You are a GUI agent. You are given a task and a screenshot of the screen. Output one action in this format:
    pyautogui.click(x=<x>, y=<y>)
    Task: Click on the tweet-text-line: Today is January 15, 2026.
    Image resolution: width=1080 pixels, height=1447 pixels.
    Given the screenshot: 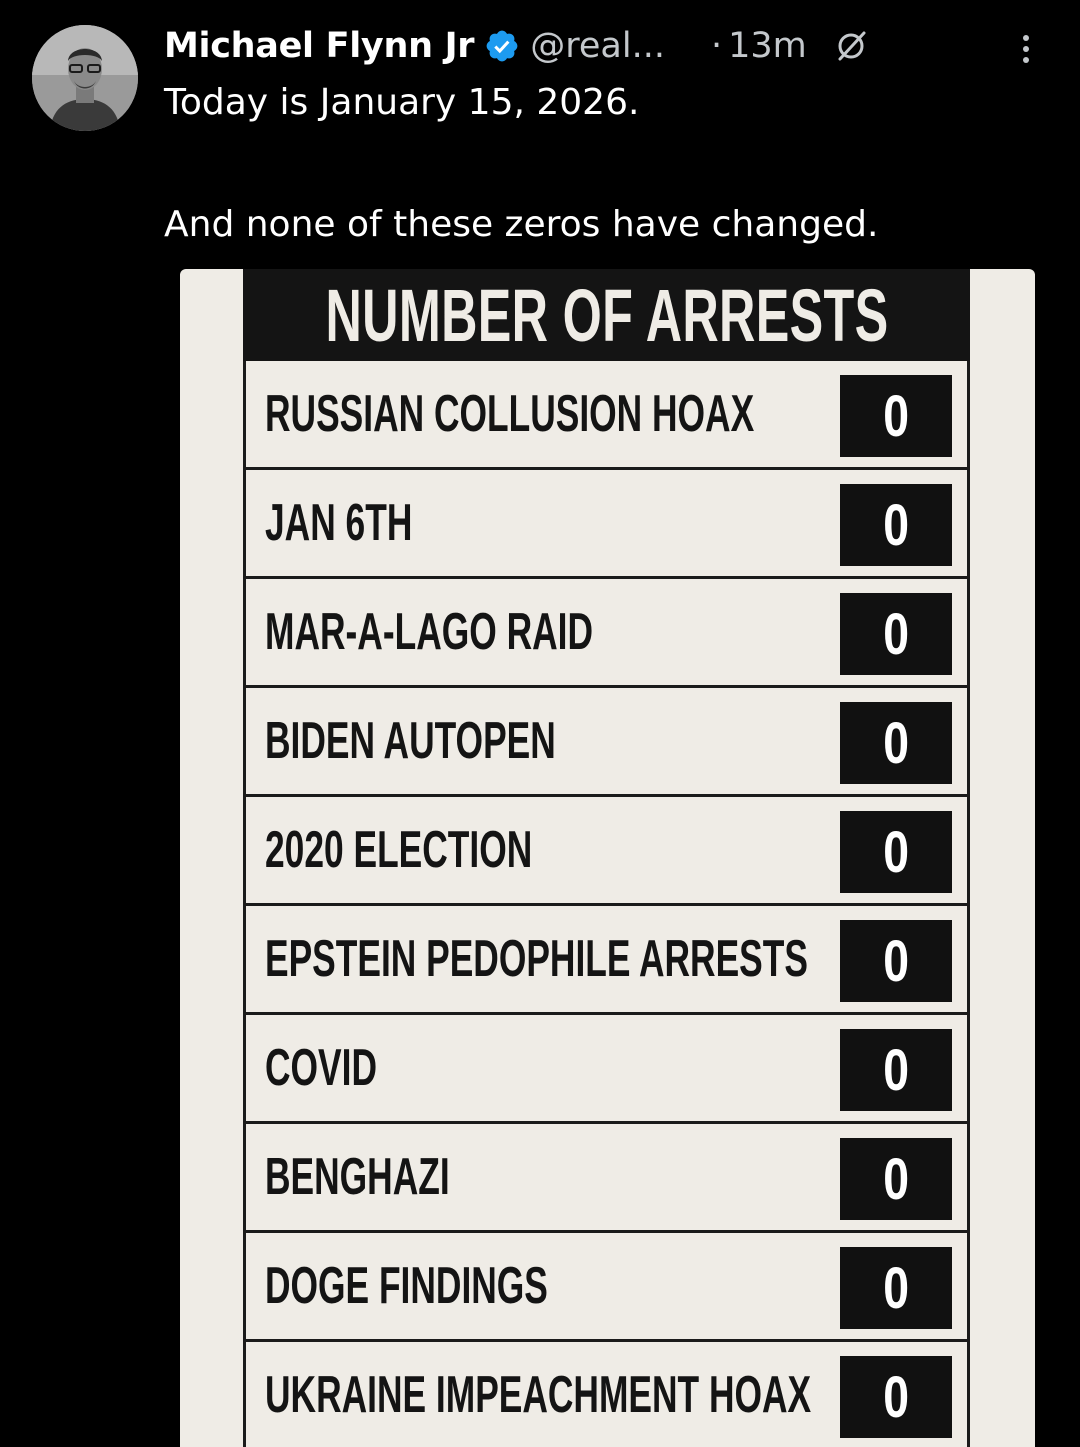 What is the action you would take?
    pyautogui.click(x=402, y=102)
    